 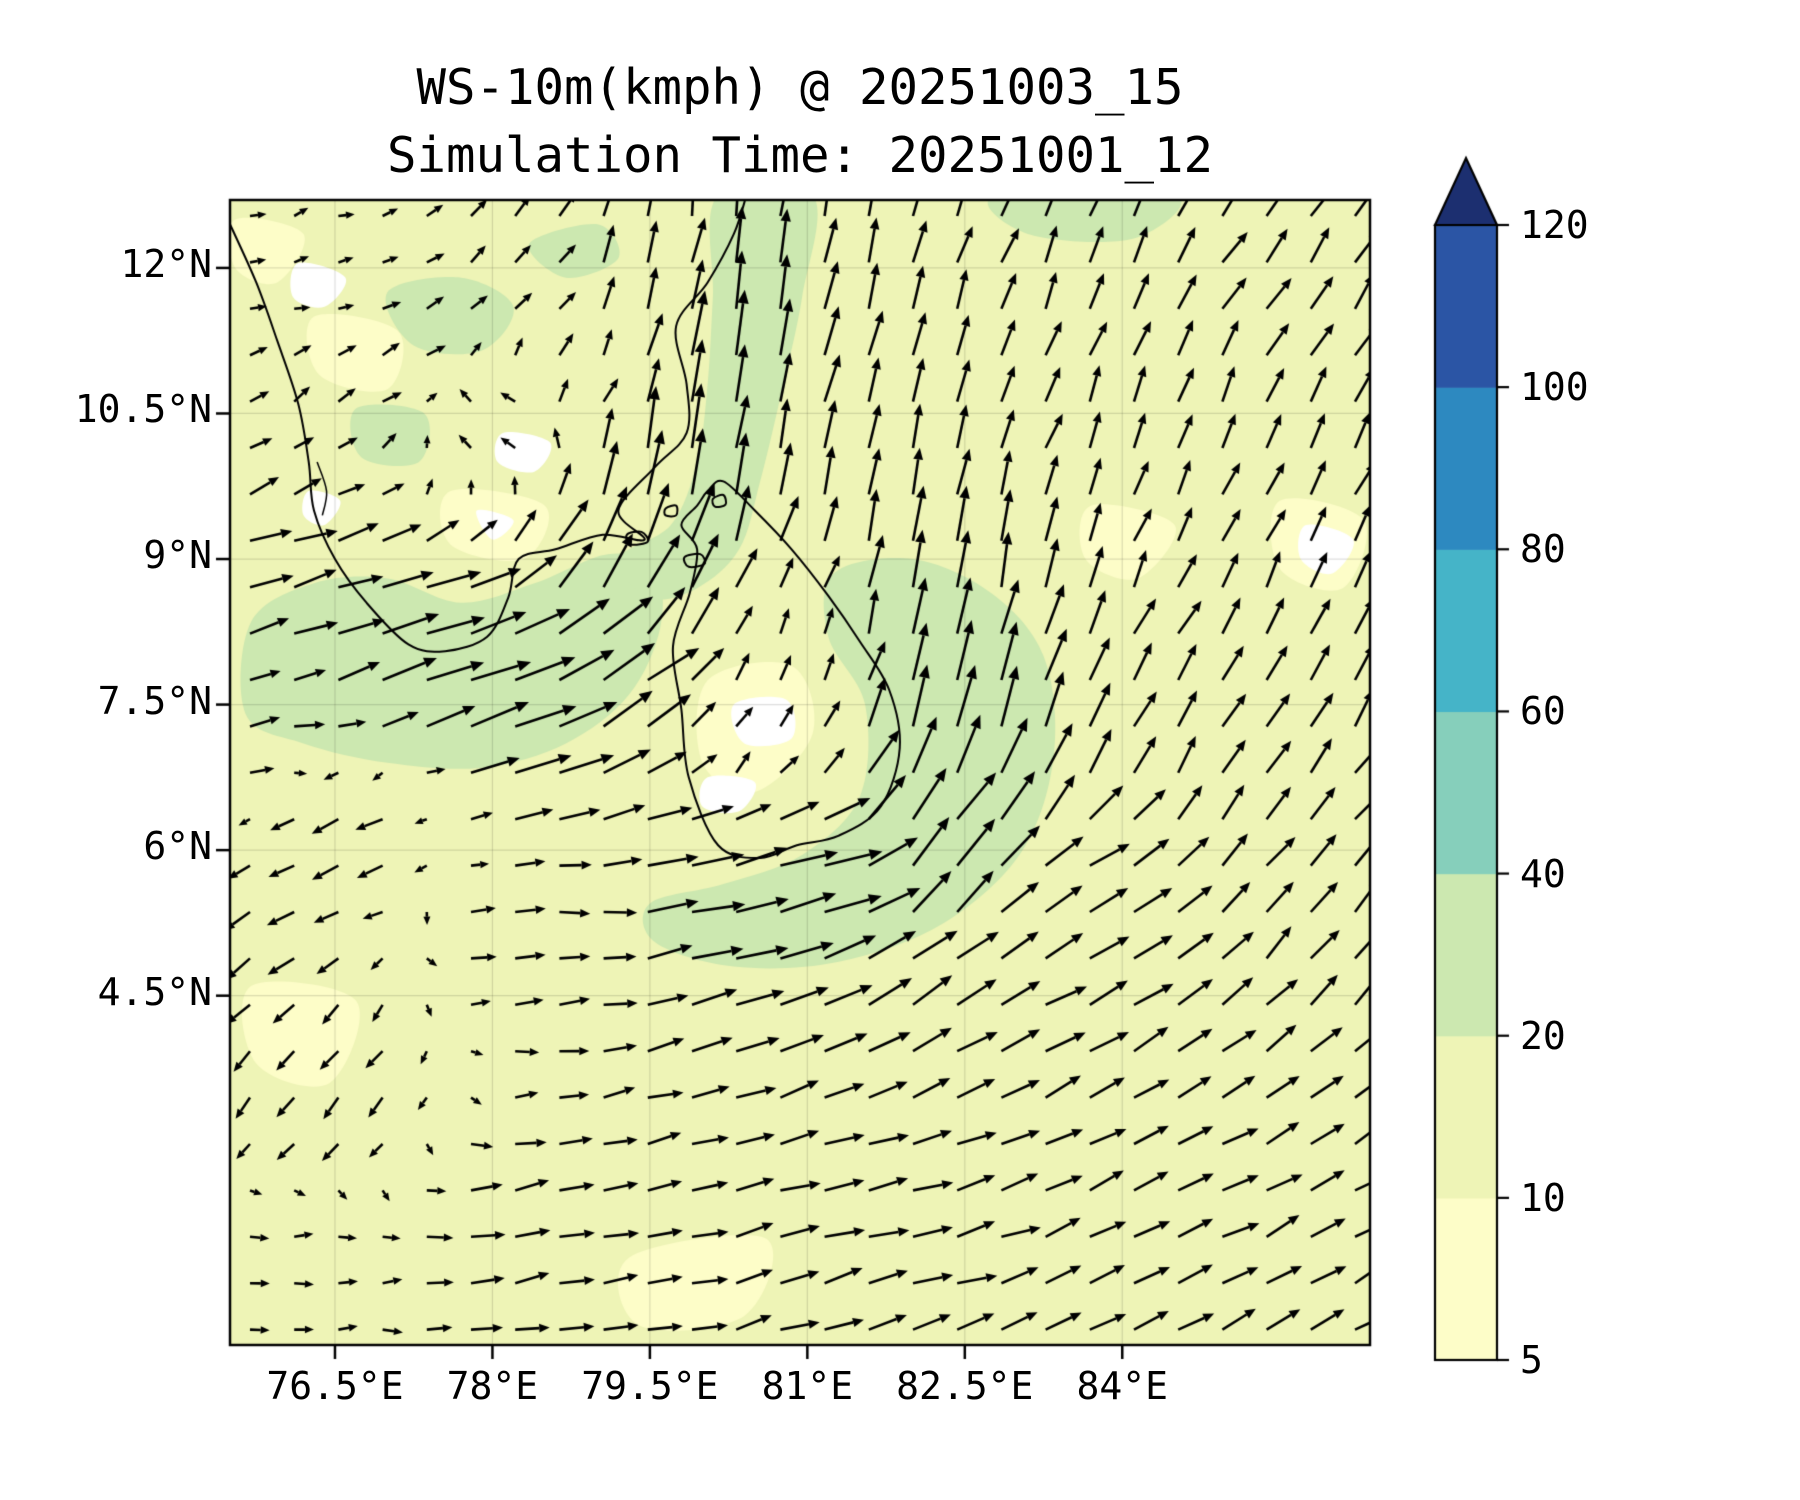 I want to click on y-tick-label: 9°N, so click(x=177, y=555).